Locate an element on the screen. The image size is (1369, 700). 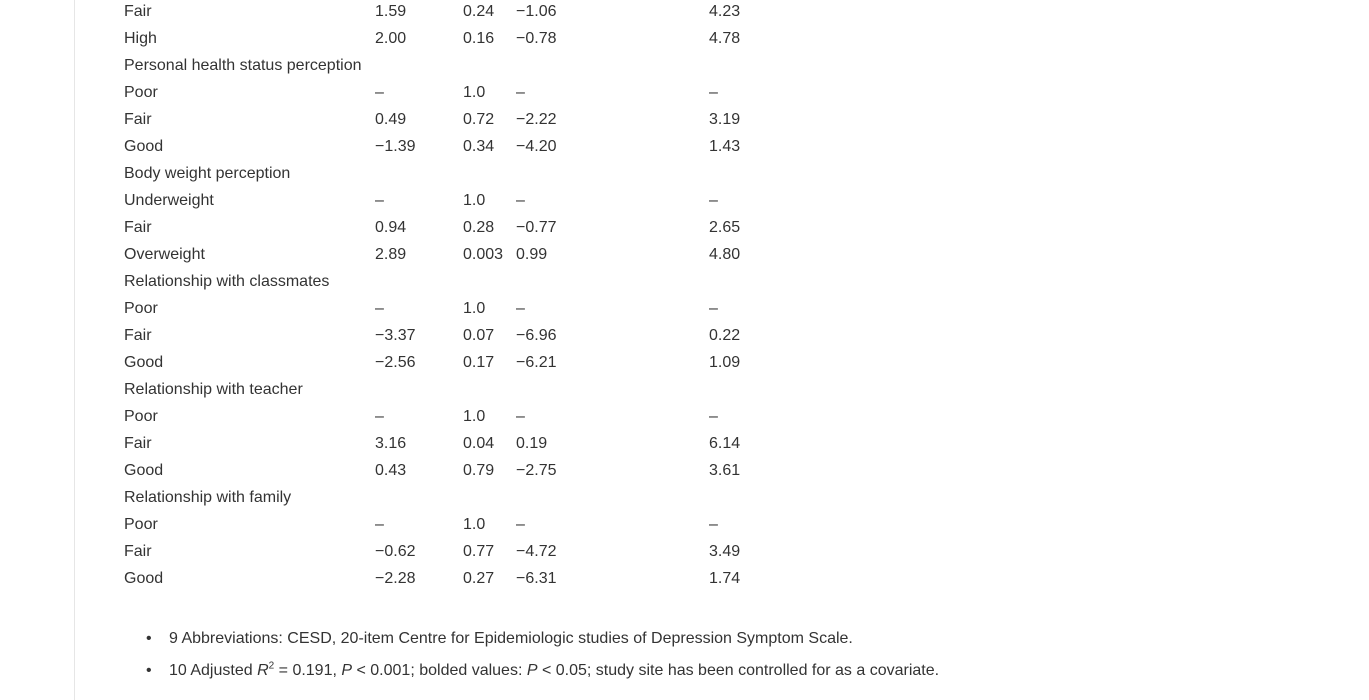
cell-col3: −4.20 is located at coordinates (536, 146).